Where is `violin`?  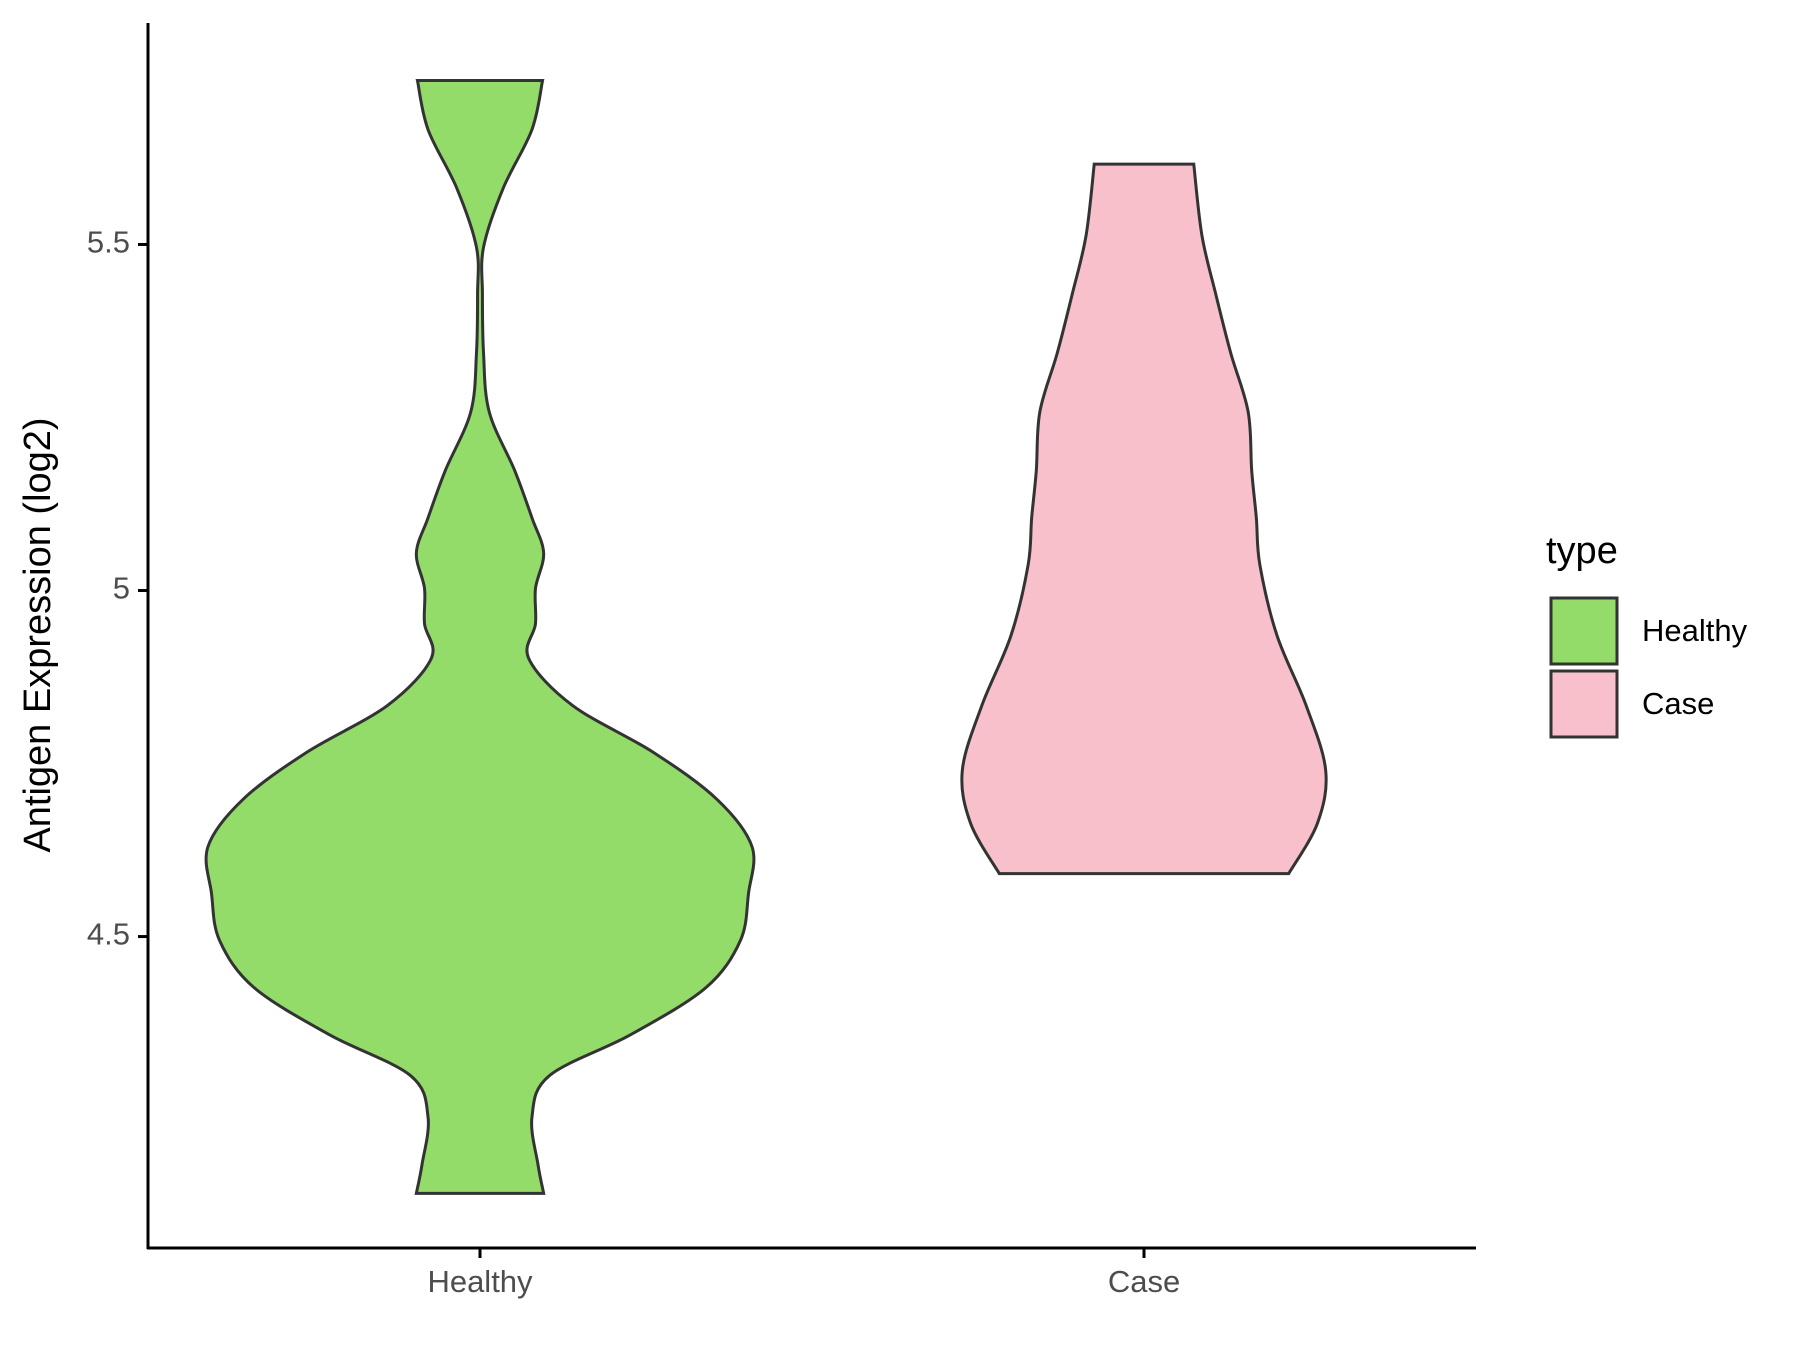
violin is located at coordinates (1144, 519).